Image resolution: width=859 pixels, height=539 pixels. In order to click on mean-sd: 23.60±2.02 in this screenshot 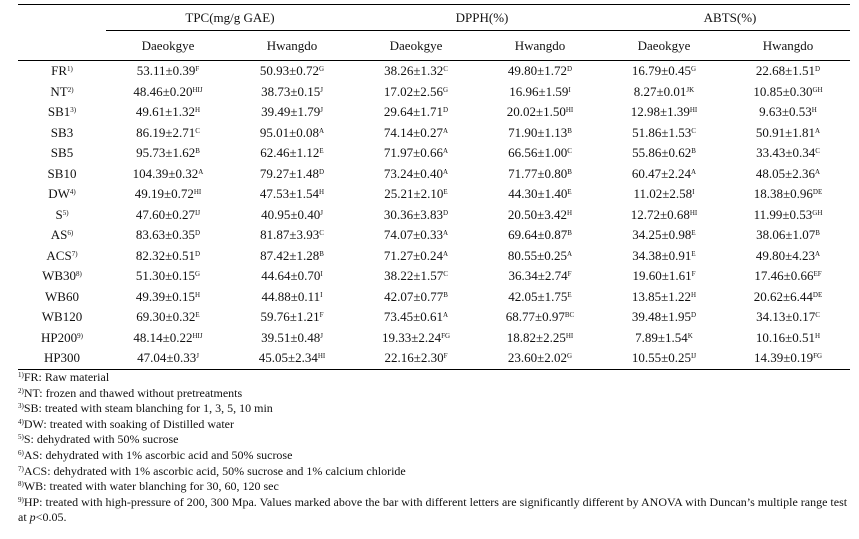, I will do `click(537, 358)`.